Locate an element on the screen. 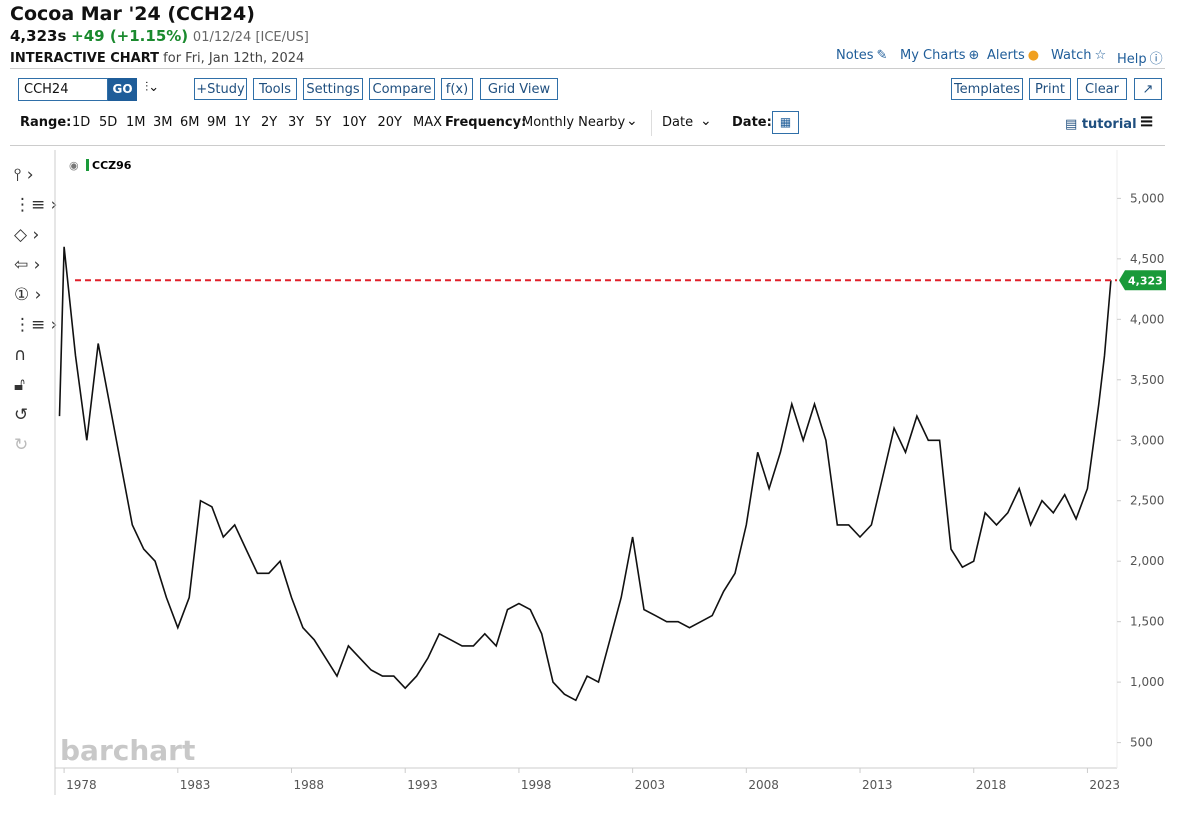 The width and height of the screenshot is (1185, 817). legend-label: CCZ96 is located at coordinates (112, 165).